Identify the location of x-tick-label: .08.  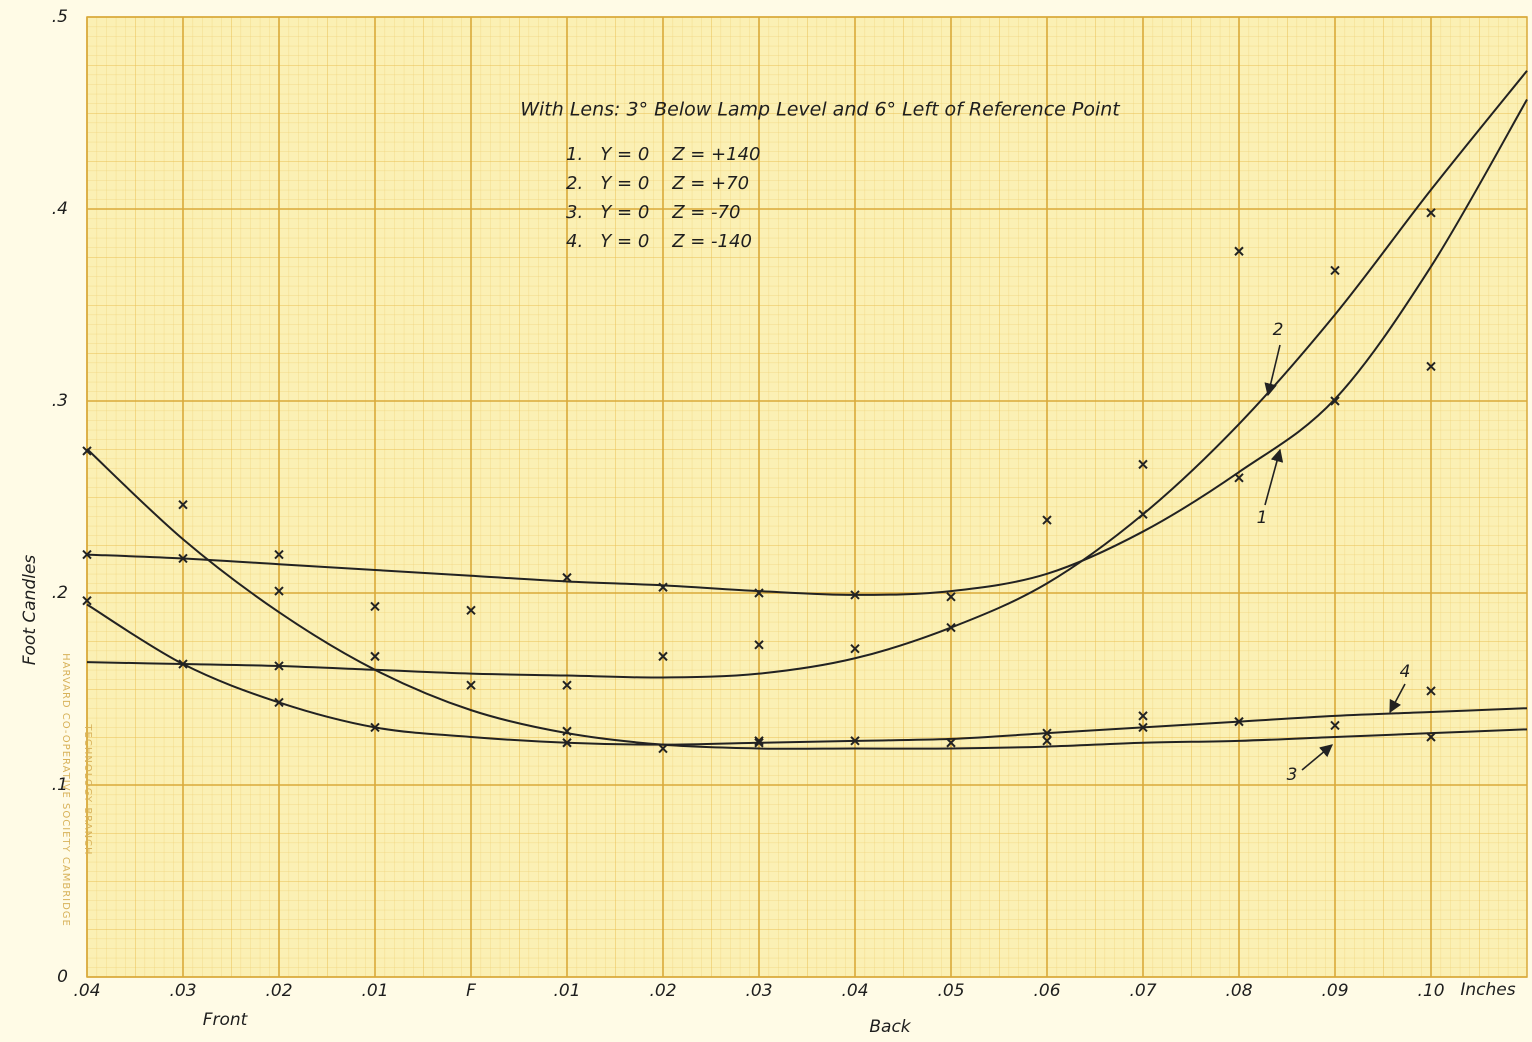
(1238, 991).